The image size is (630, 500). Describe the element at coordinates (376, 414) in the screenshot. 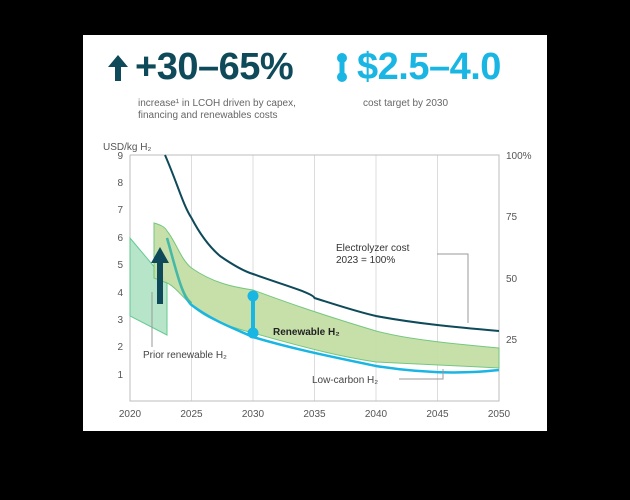

I see `svg-text: 2040` at that location.